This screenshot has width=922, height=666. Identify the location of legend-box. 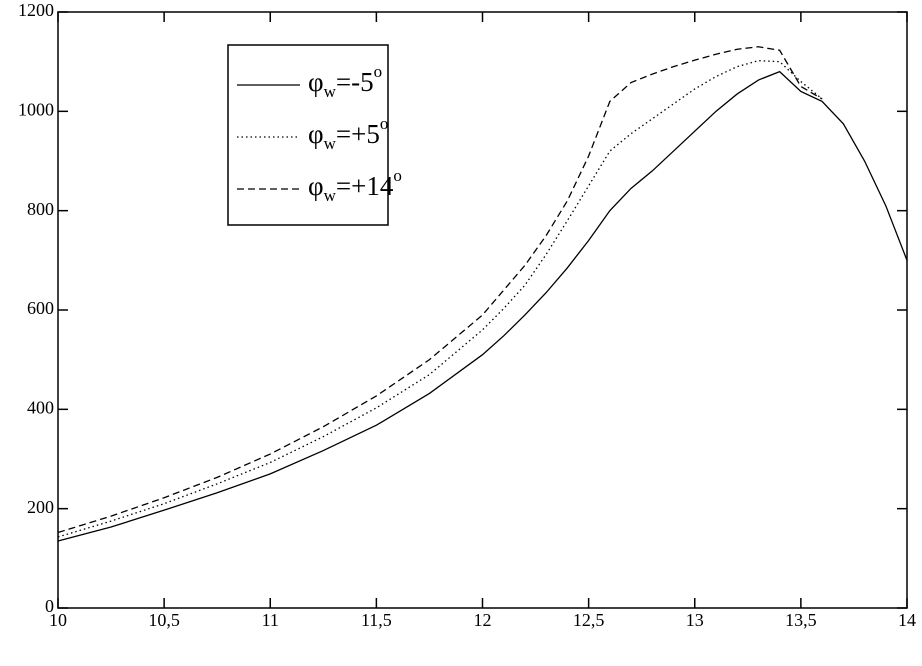
(308, 135).